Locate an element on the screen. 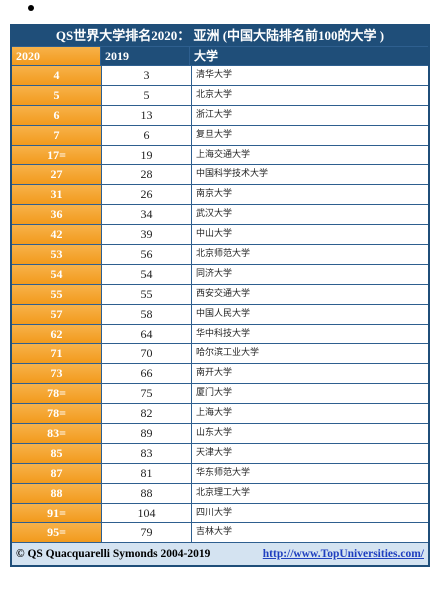 Image resolution: width=440 pixels, height=594 pixels. cell: 64 is located at coordinates (147, 334).